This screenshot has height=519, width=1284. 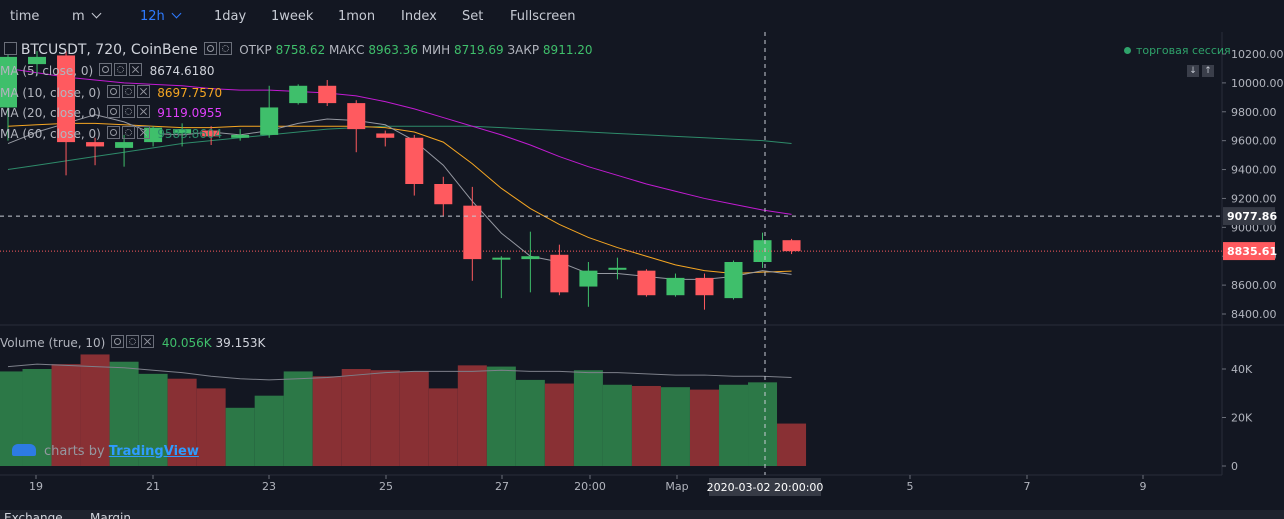 I want to click on scale-arrows: ↓ ↑, so click(x=1202, y=67).